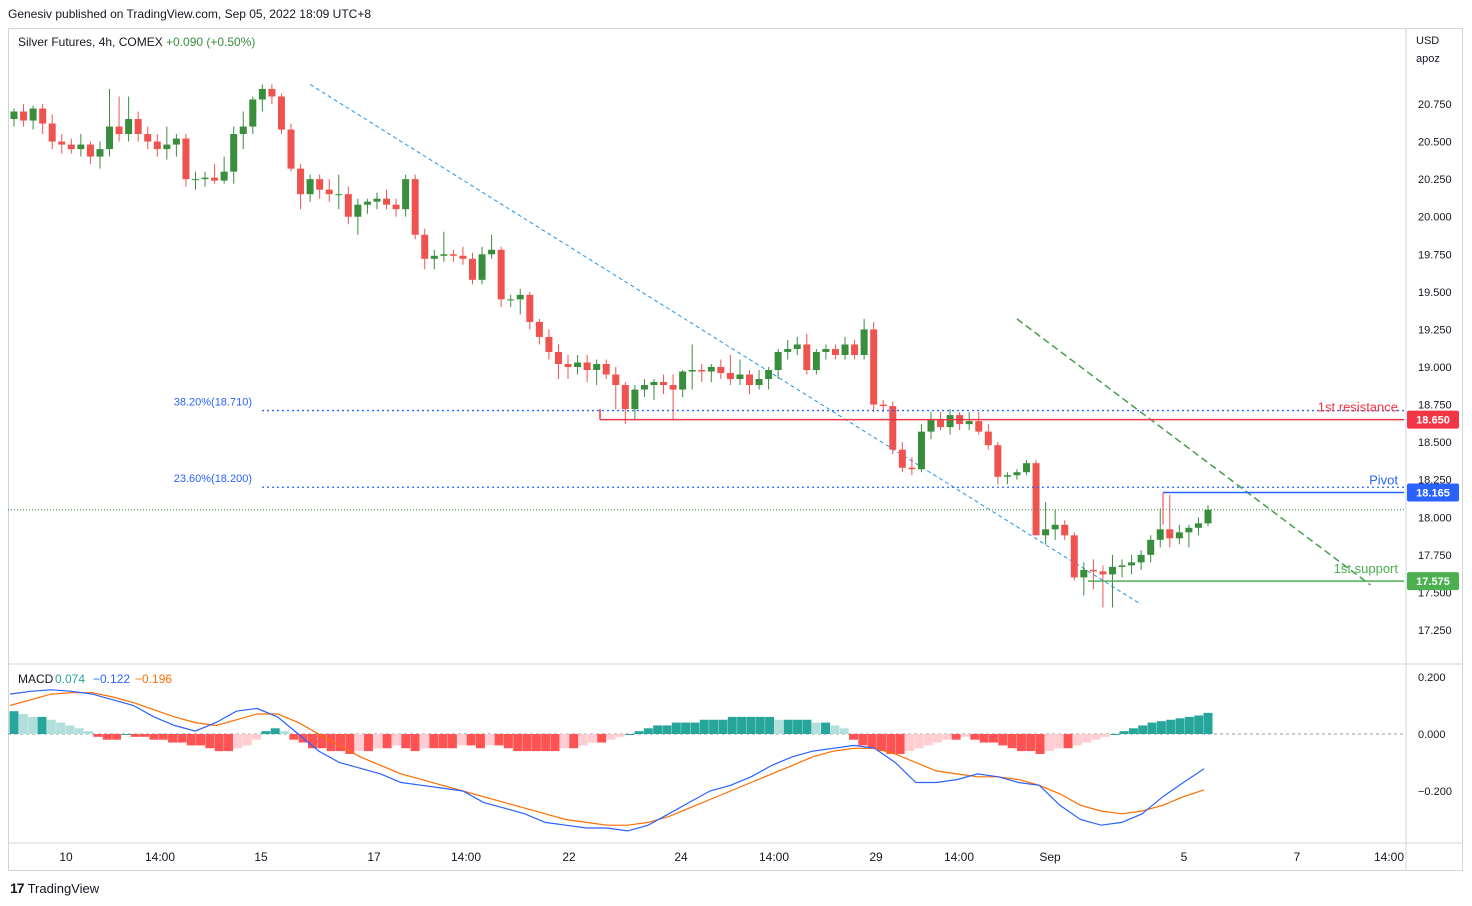 Image resolution: width=1472 pixels, height=906 pixels. Describe the element at coordinates (1433, 493) in the screenshot. I see `level-tag: 18.165` at that location.